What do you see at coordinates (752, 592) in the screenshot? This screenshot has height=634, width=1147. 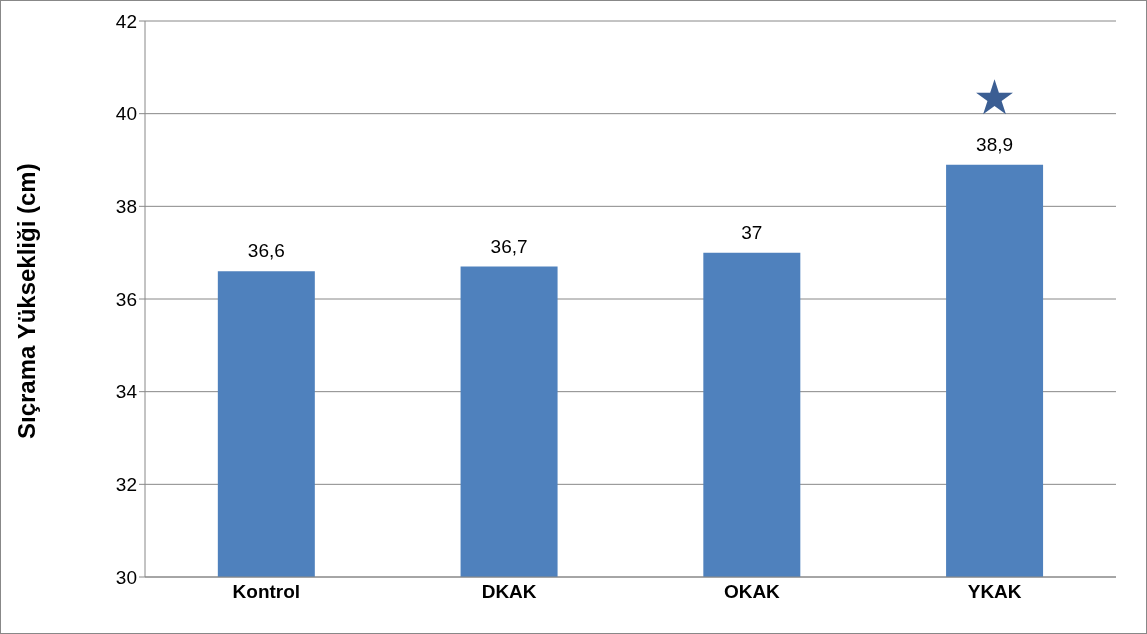 I see `x-tick-label: OKAK` at bounding box center [752, 592].